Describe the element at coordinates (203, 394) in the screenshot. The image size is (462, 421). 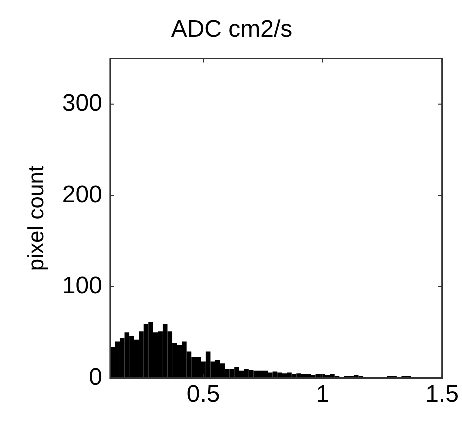
I see `x-tick-label: 0.5` at that location.